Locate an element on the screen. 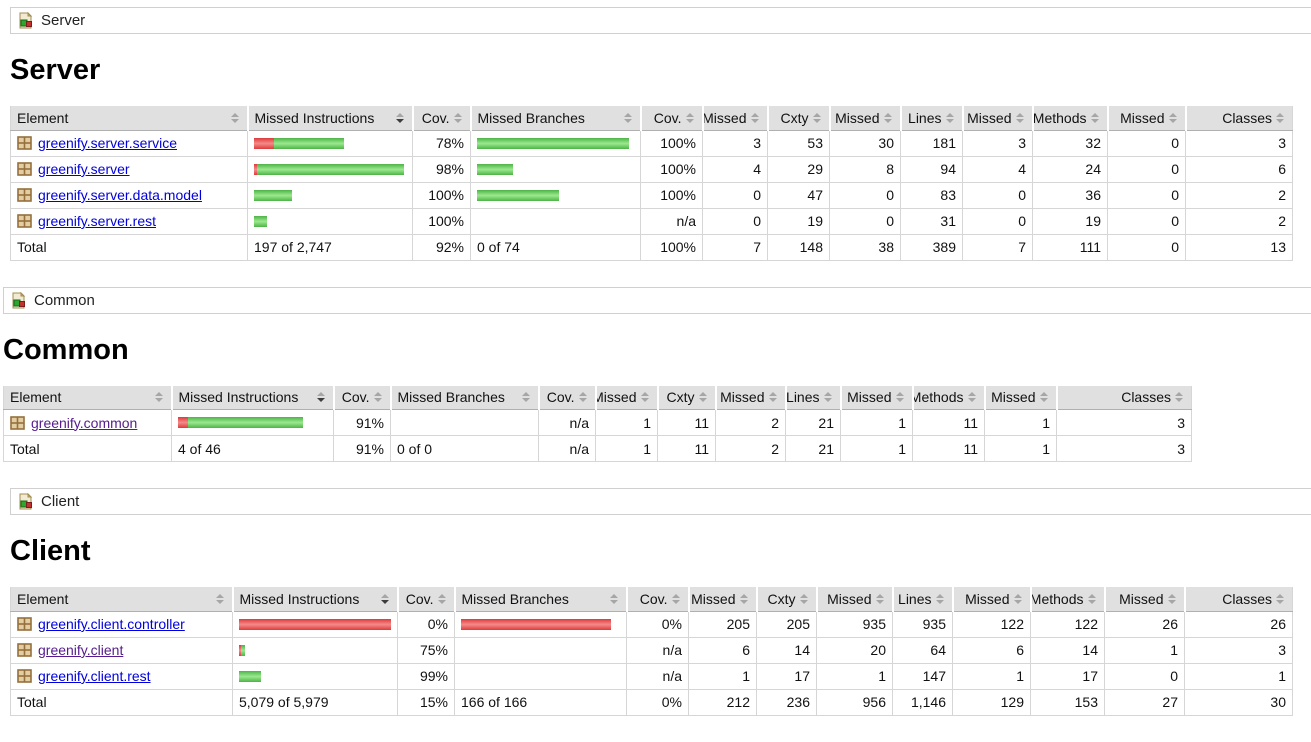  missed-branches-cell is located at coordinates (555, 169).